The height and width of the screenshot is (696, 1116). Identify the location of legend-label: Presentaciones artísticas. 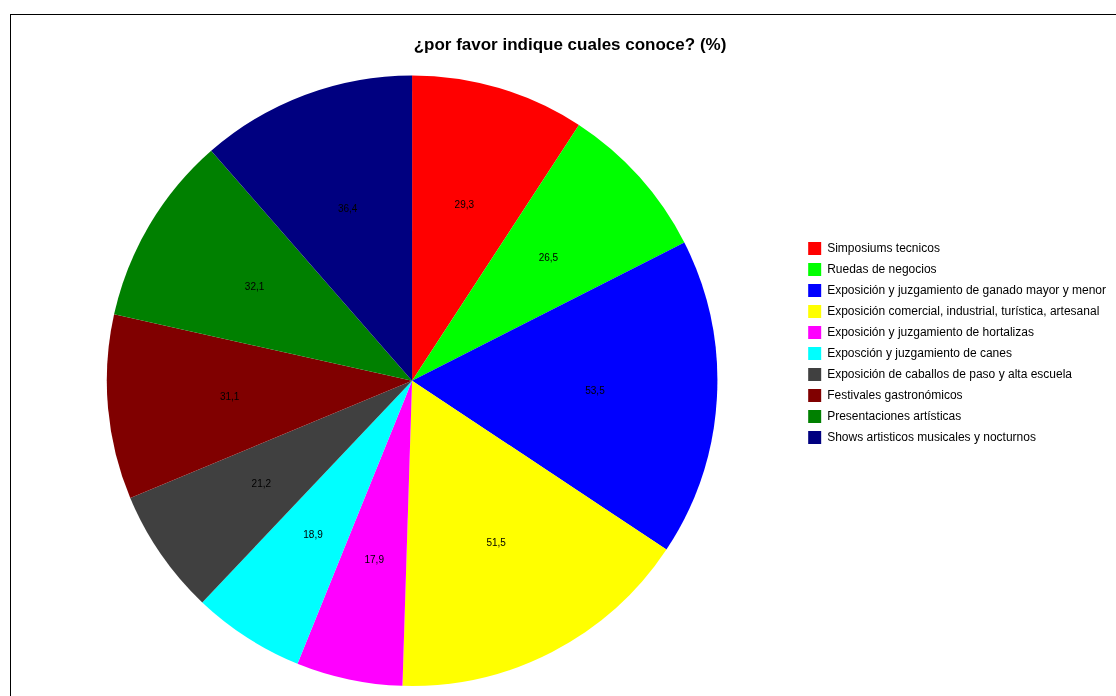
(894, 415).